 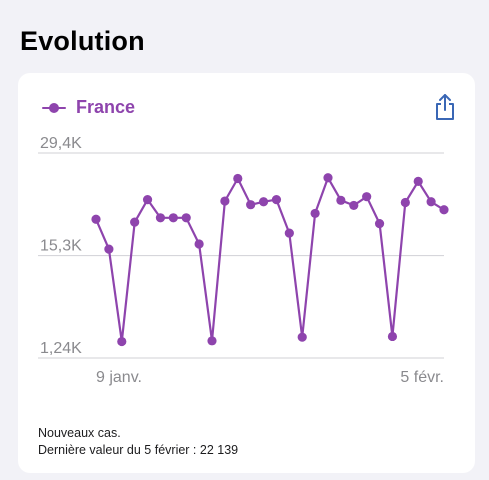 I want to click on legend-line-marker, so click(x=54, y=108).